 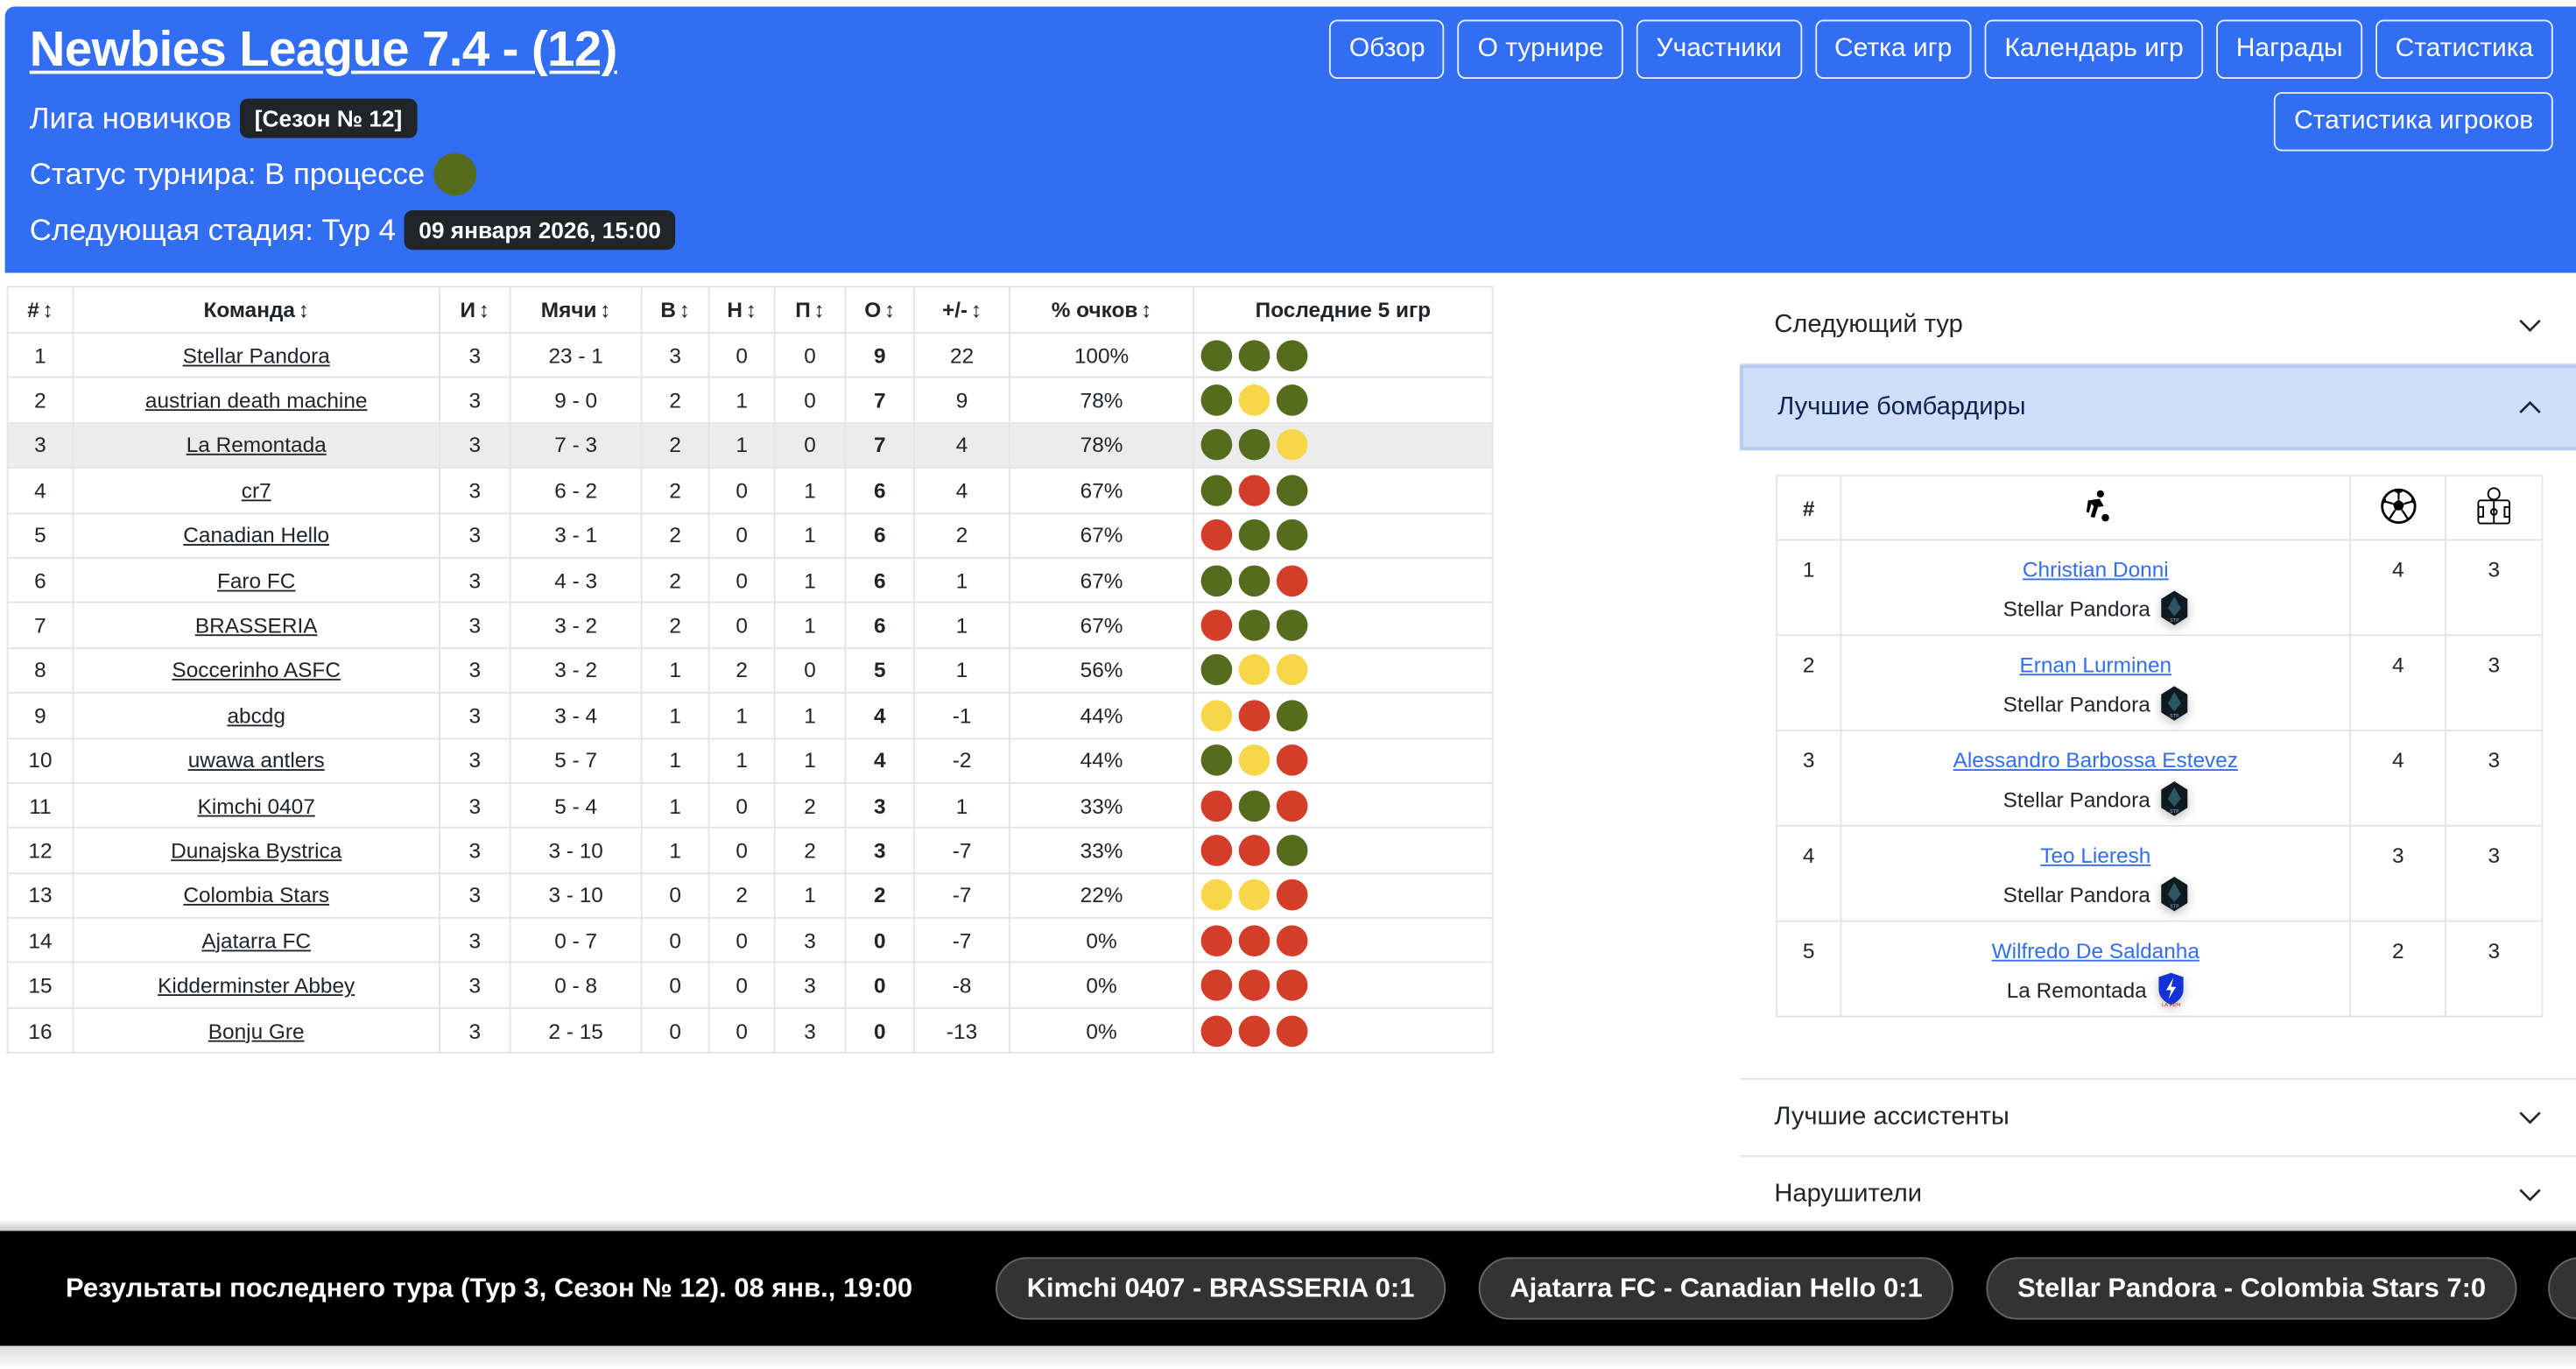 I want to click on cell-wins: 0, so click(x=675, y=1030).